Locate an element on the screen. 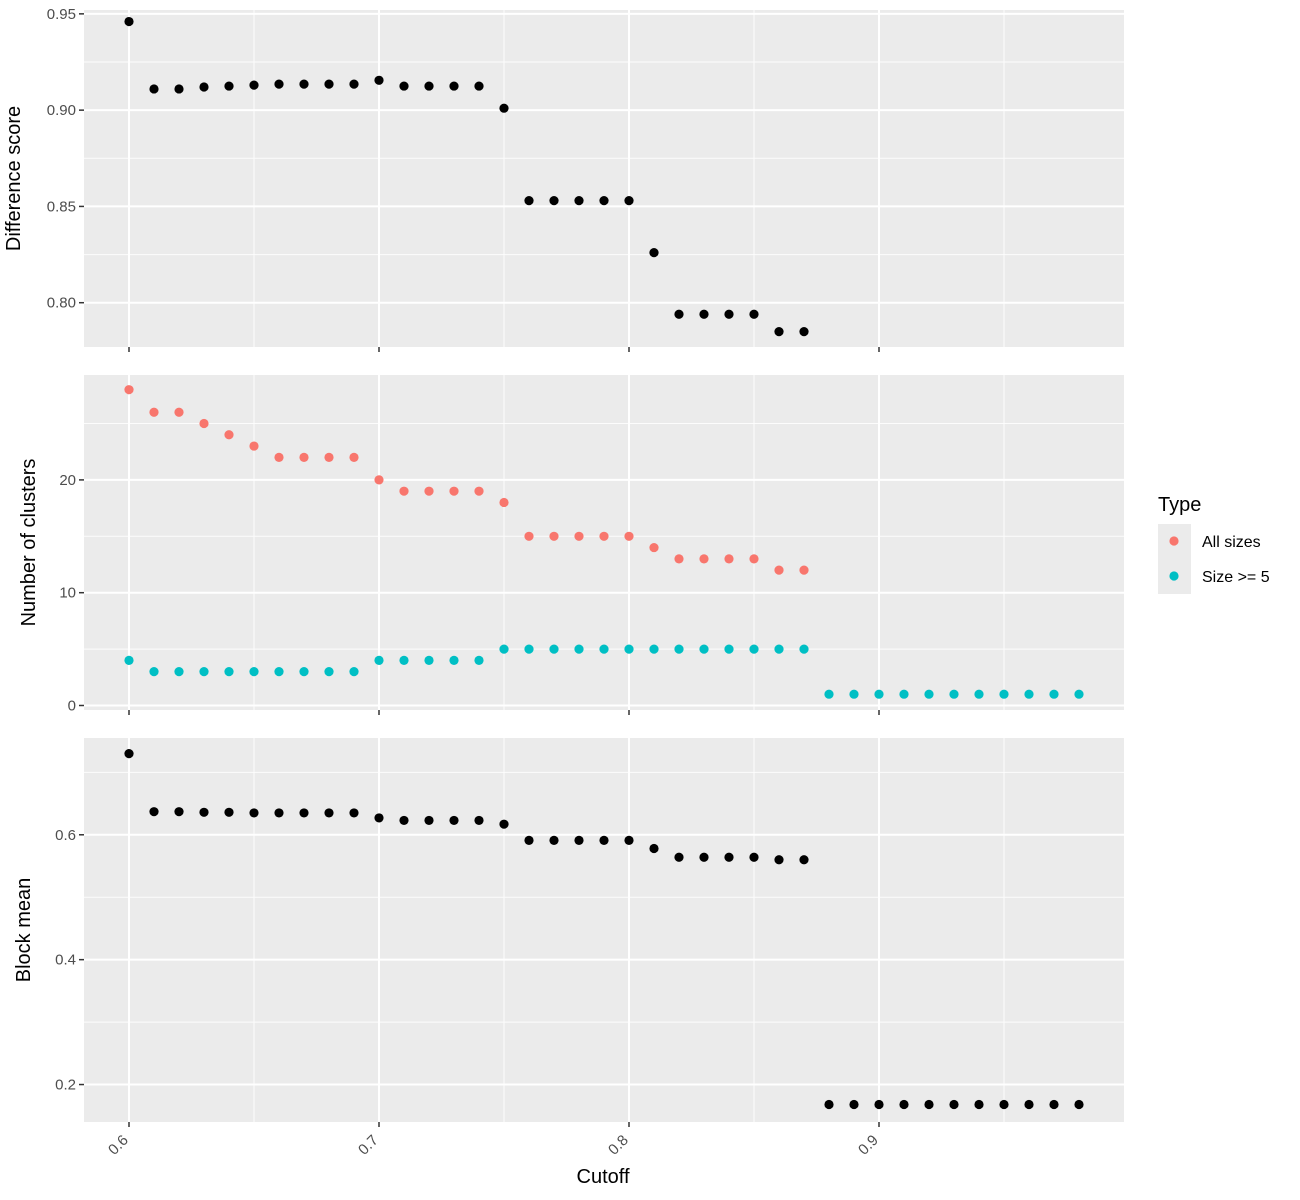 The height and width of the screenshot is (1200, 1300). y-tick-label: 0.2 is located at coordinates (65, 1085).